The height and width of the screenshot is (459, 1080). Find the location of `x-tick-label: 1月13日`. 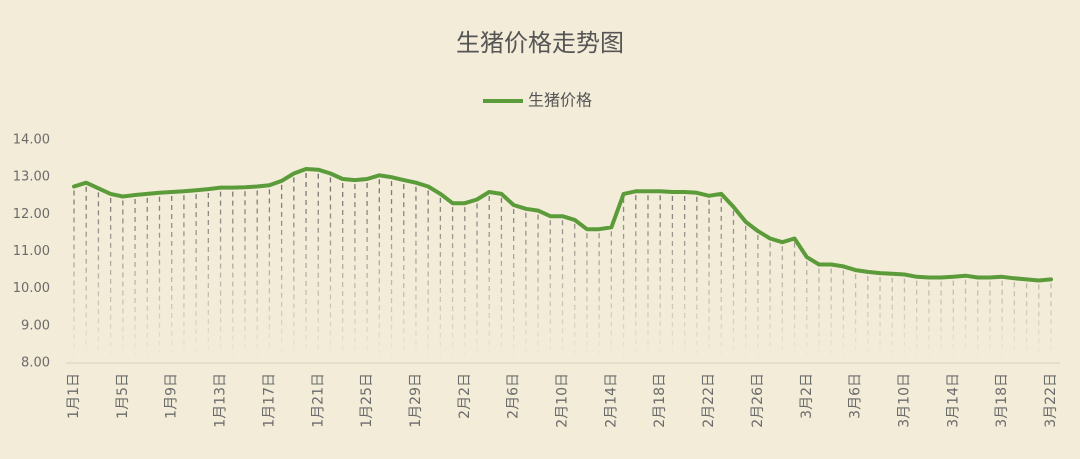

x-tick-label: 1月13日 is located at coordinates (221, 400).